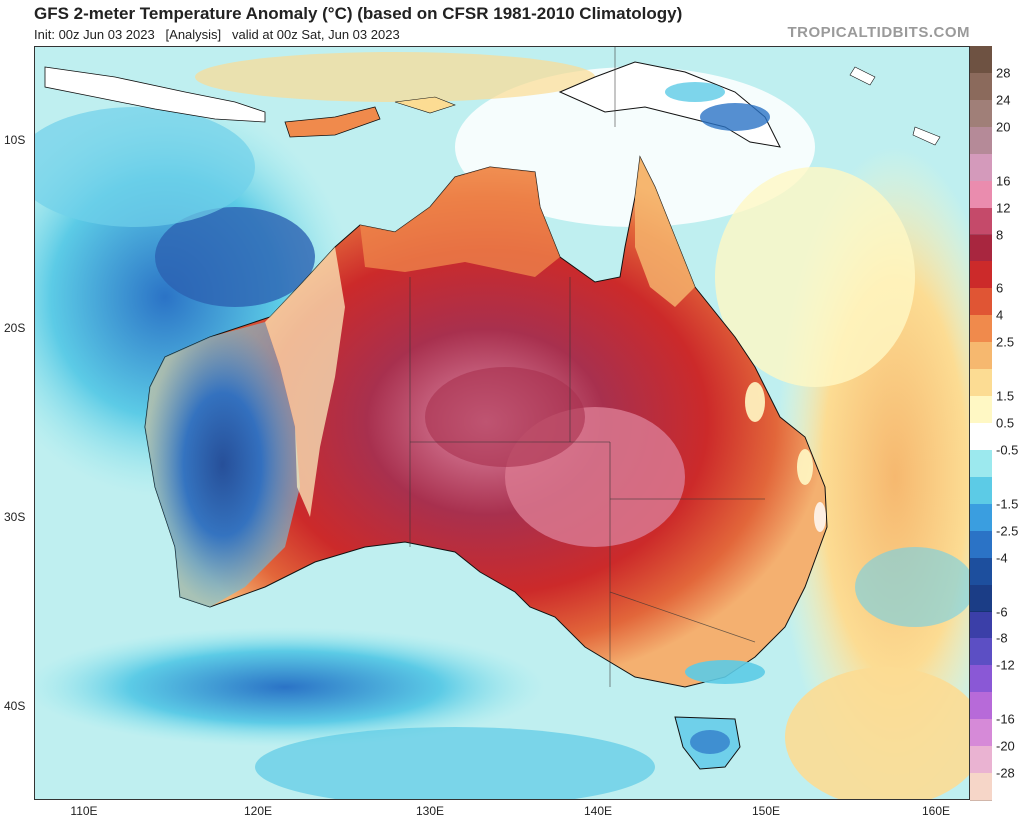 The width and height of the screenshot is (1024, 820). What do you see at coordinates (1005, 342) in the screenshot?
I see `colorbar-label: 2.5` at bounding box center [1005, 342].